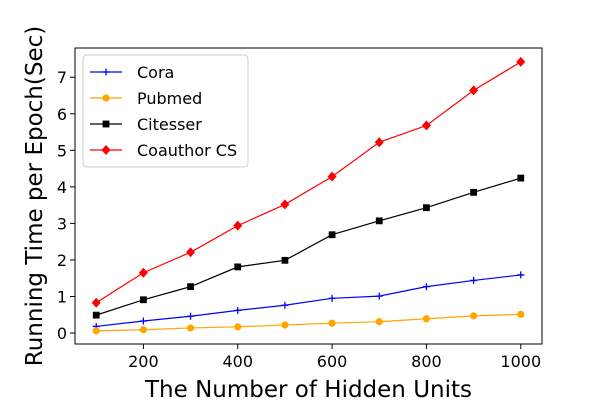 This screenshot has height=400, width=600. I want to click on legend: Cora Pubmed Citesser Coauthor CS, so click(165, 111).